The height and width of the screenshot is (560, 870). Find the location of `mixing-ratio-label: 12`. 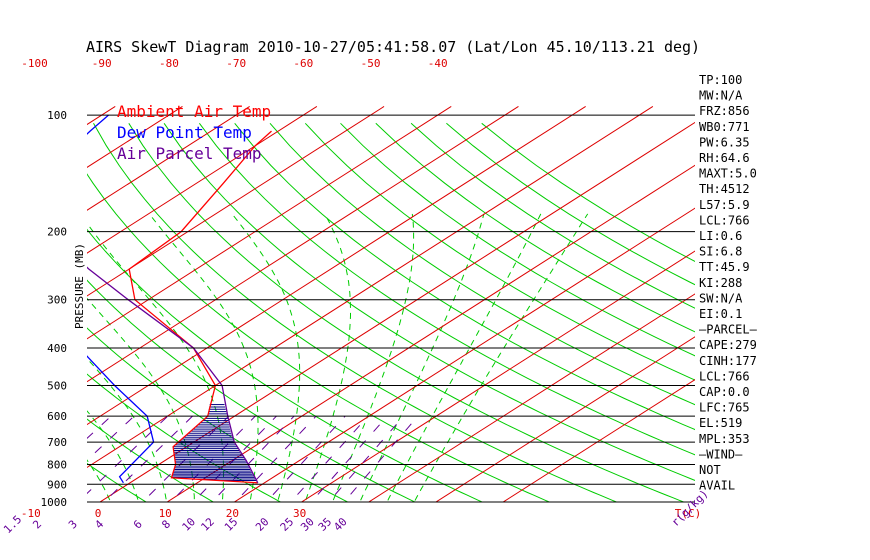

mixing-ratio-label: 12 is located at coordinates (207, 524).